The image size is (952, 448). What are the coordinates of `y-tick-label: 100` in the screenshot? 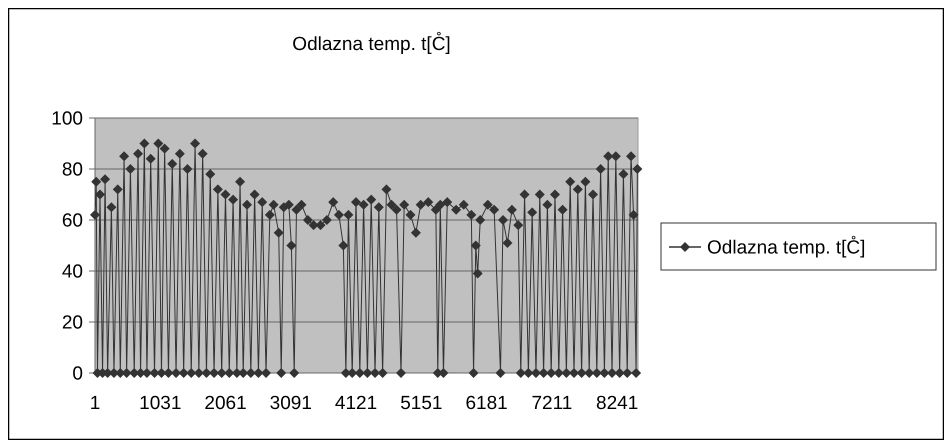 It's located at (67, 119).